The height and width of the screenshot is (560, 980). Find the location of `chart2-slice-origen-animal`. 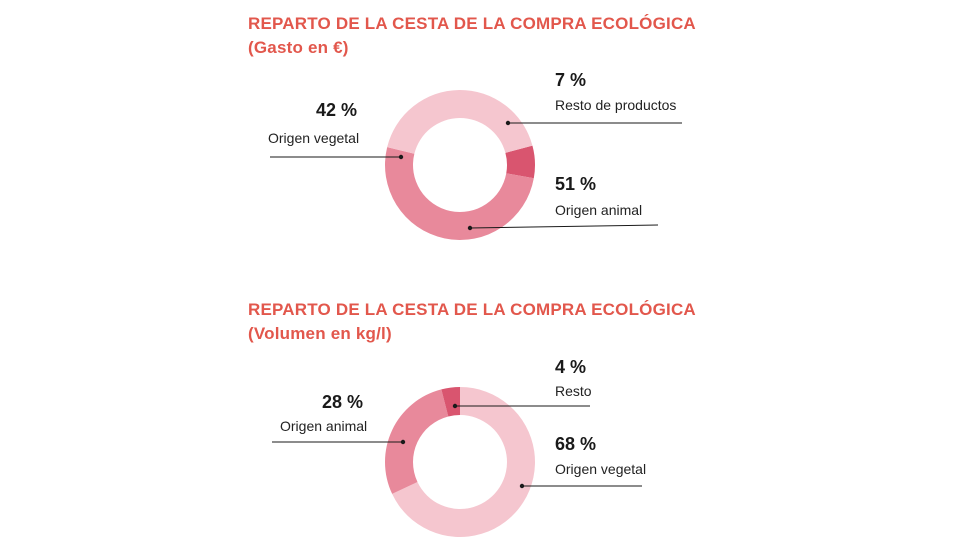

chart2-slice-origen-animal is located at coordinates (416, 441).